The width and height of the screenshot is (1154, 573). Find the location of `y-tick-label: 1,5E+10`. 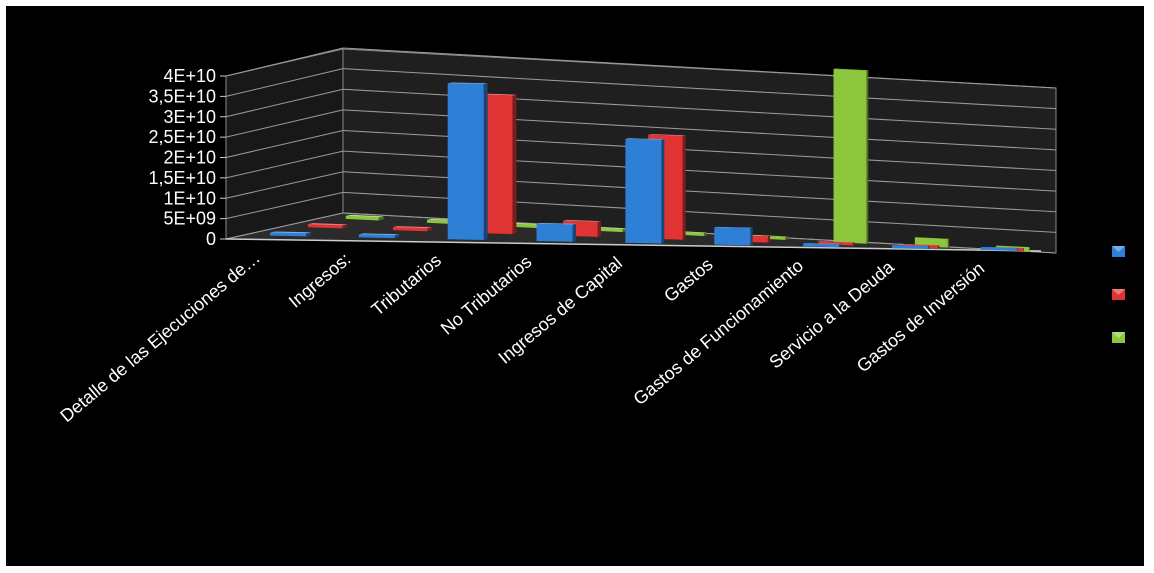

y-tick-label: 1,5E+10 is located at coordinates (182, 178).